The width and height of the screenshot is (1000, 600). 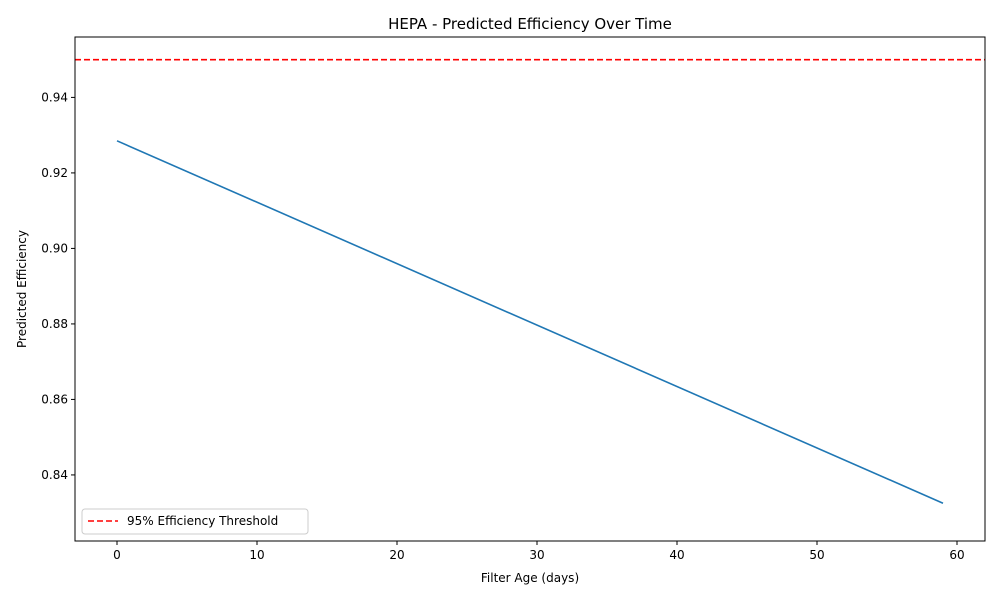 What do you see at coordinates (396, 555) in the screenshot?
I see `x-tick-label: 20` at bounding box center [396, 555].